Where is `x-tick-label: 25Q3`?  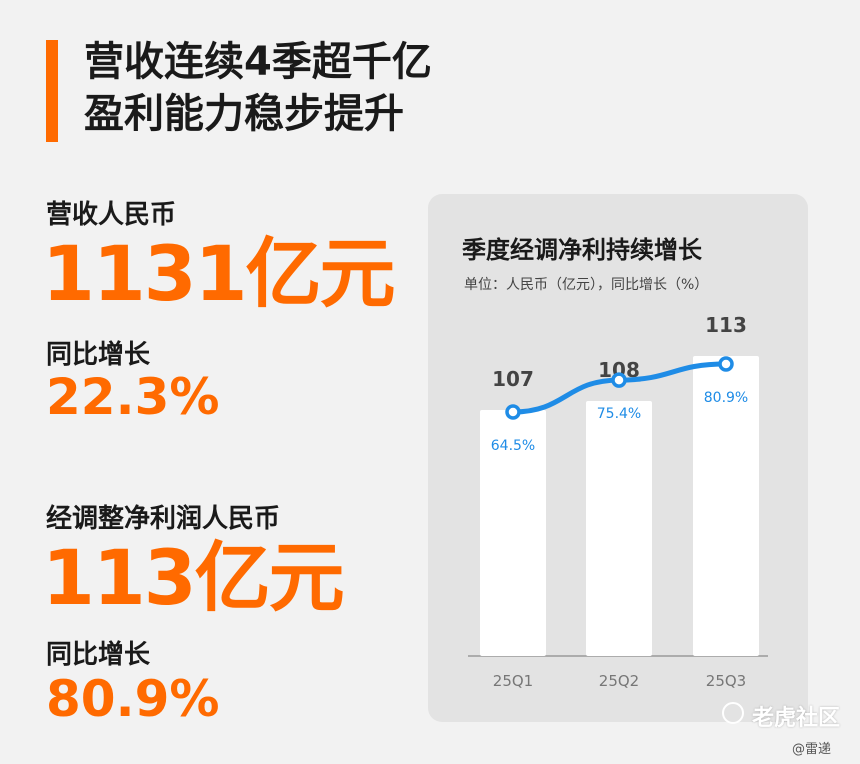 x-tick-label: 25Q3 is located at coordinates (726, 681).